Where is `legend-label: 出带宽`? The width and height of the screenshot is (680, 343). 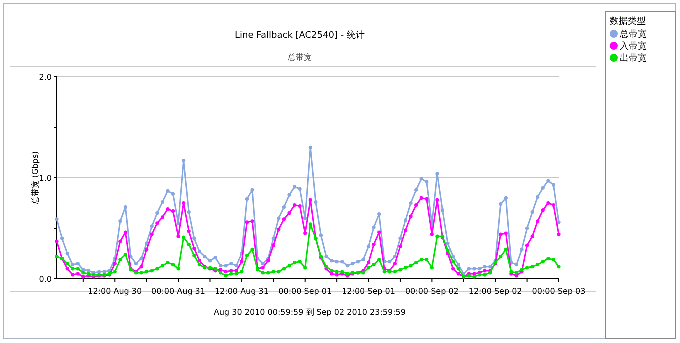
legend-label: 出带宽 is located at coordinates (633, 58).